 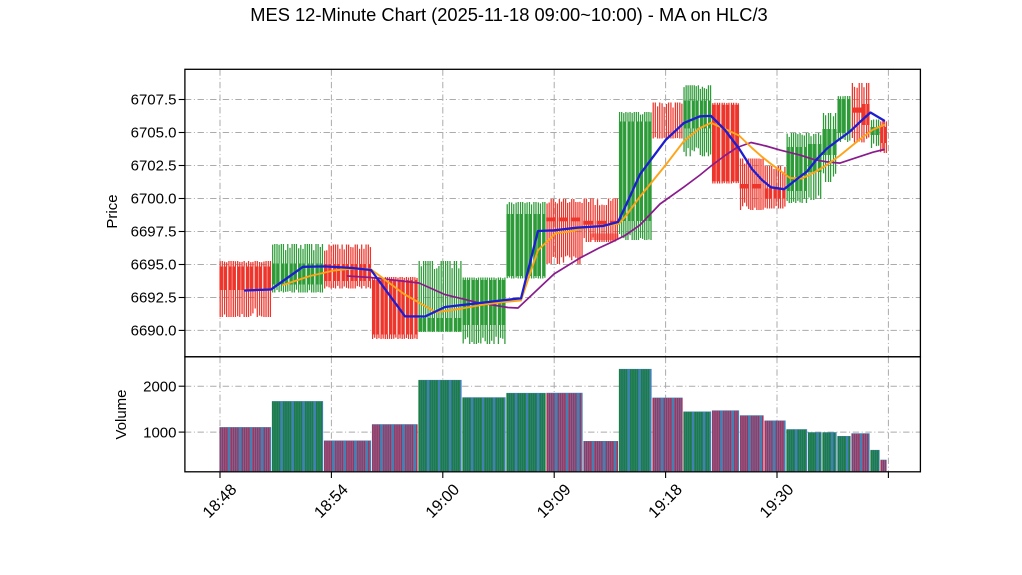 What do you see at coordinates (121, 414) in the screenshot?
I see `svg-text: Volume` at bounding box center [121, 414].